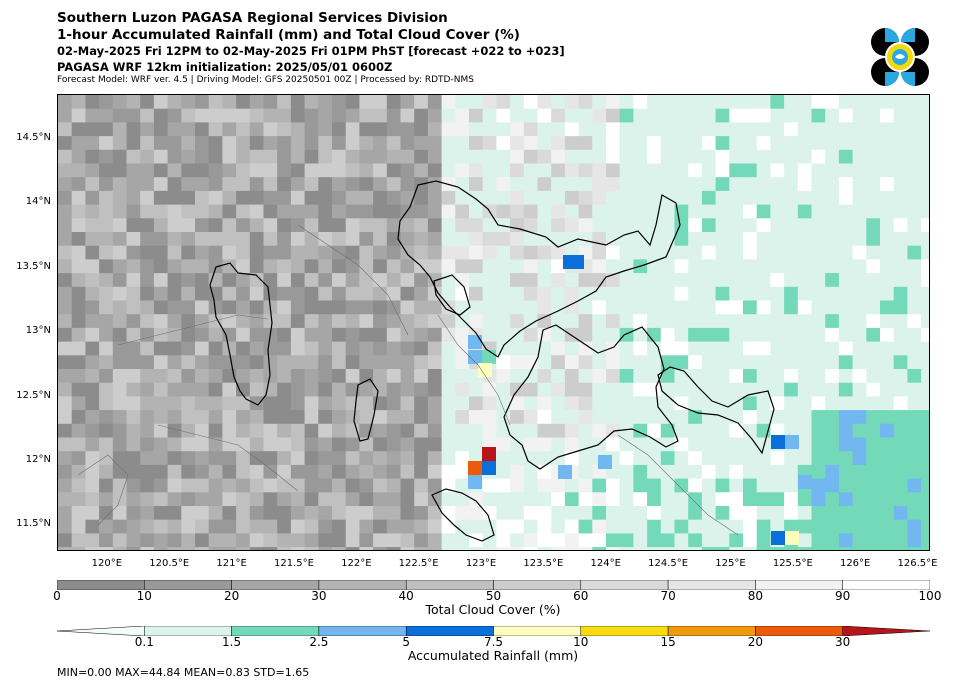  Describe the element at coordinates (755, 642) in the screenshot. I see `rain-colorbar-tick: 20` at that location.